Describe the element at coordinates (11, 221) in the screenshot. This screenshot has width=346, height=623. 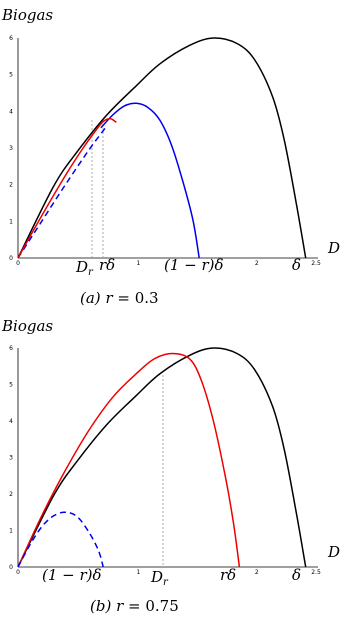
I see `y-tick-label-a-1: 1` at that location.